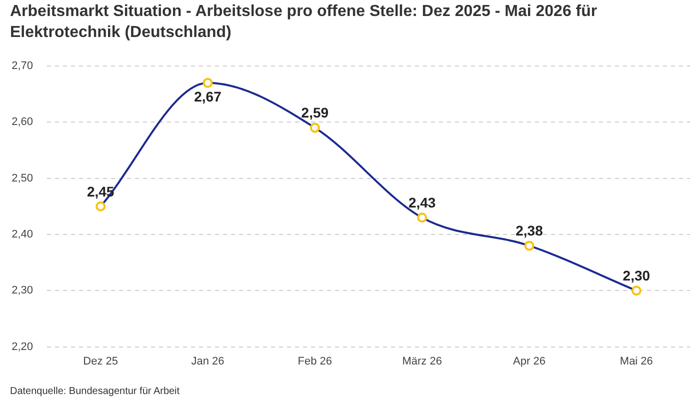 Image resolution: width=700 pixels, height=400 pixels. What do you see at coordinates (100, 361) in the screenshot?
I see `x-tick-label: Dez 25` at bounding box center [100, 361].